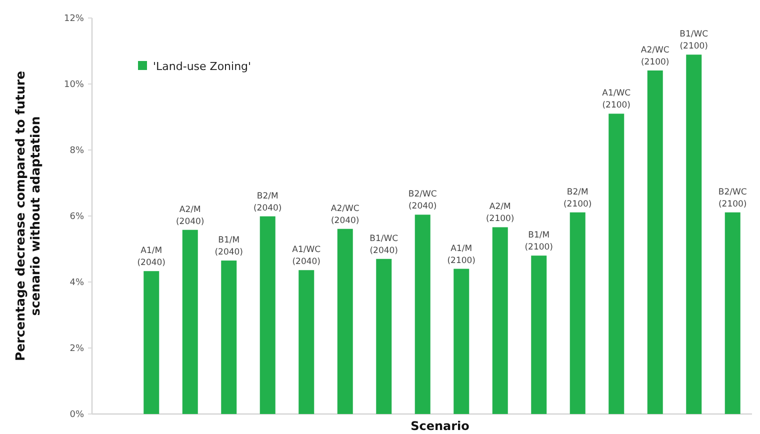 The width and height of the screenshot is (760, 434). Describe the element at coordinates (267, 202) in the screenshot. I see `x-tick-label: B2/M (2040)` at that location.